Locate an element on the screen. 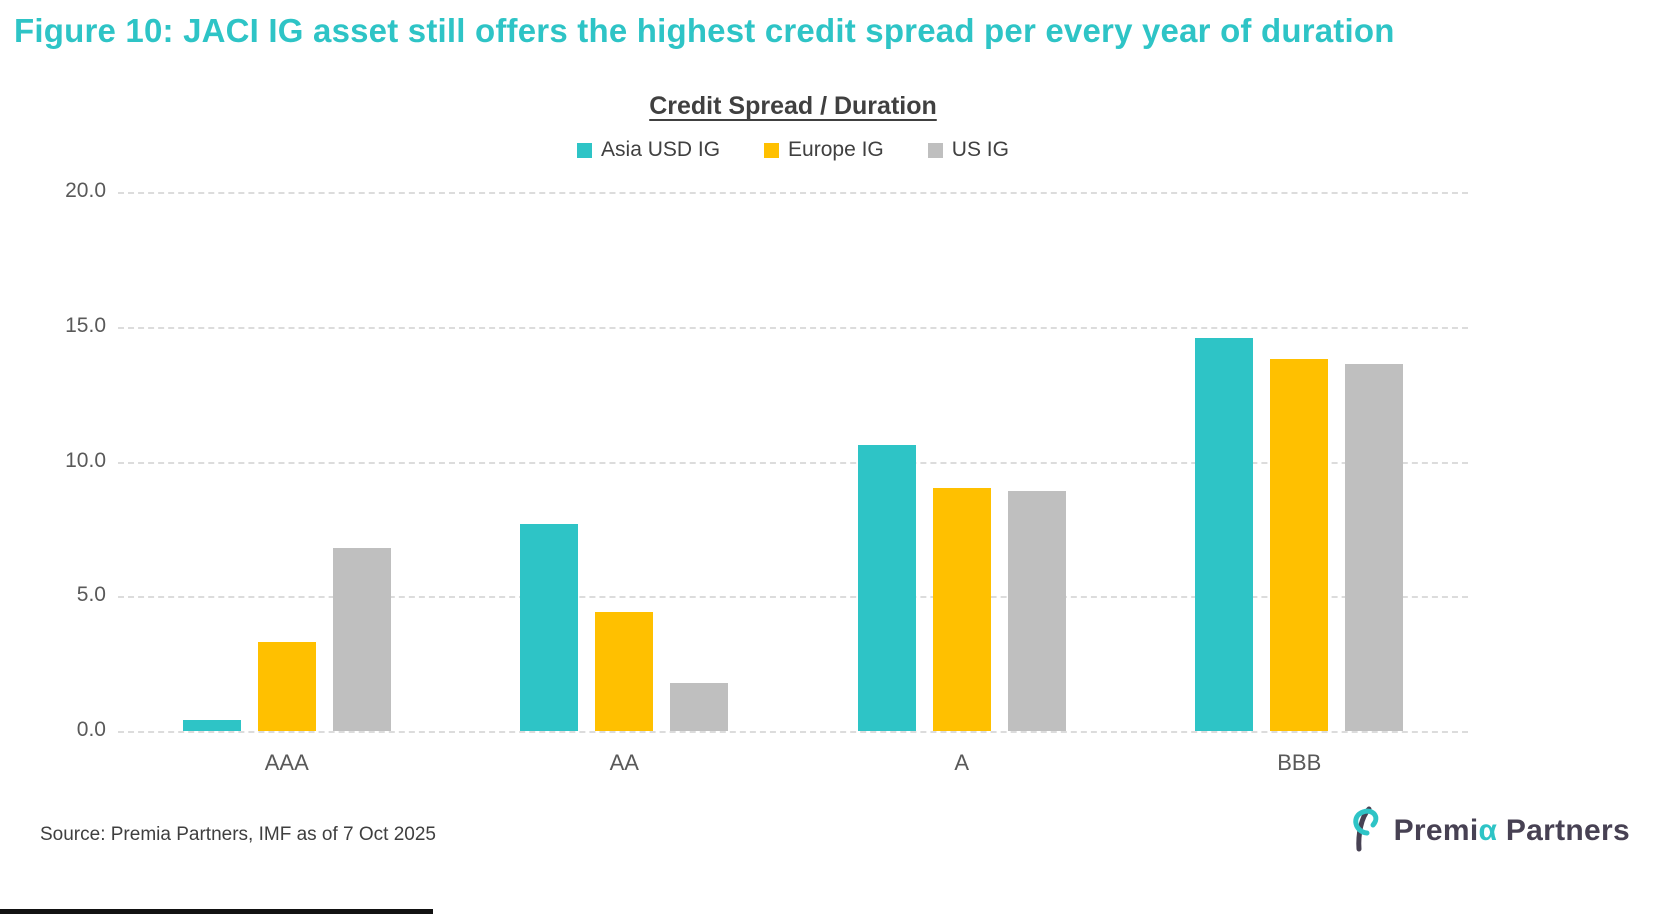 This screenshot has width=1660, height=914. bar-us-ig-aaa is located at coordinates (361, 639).